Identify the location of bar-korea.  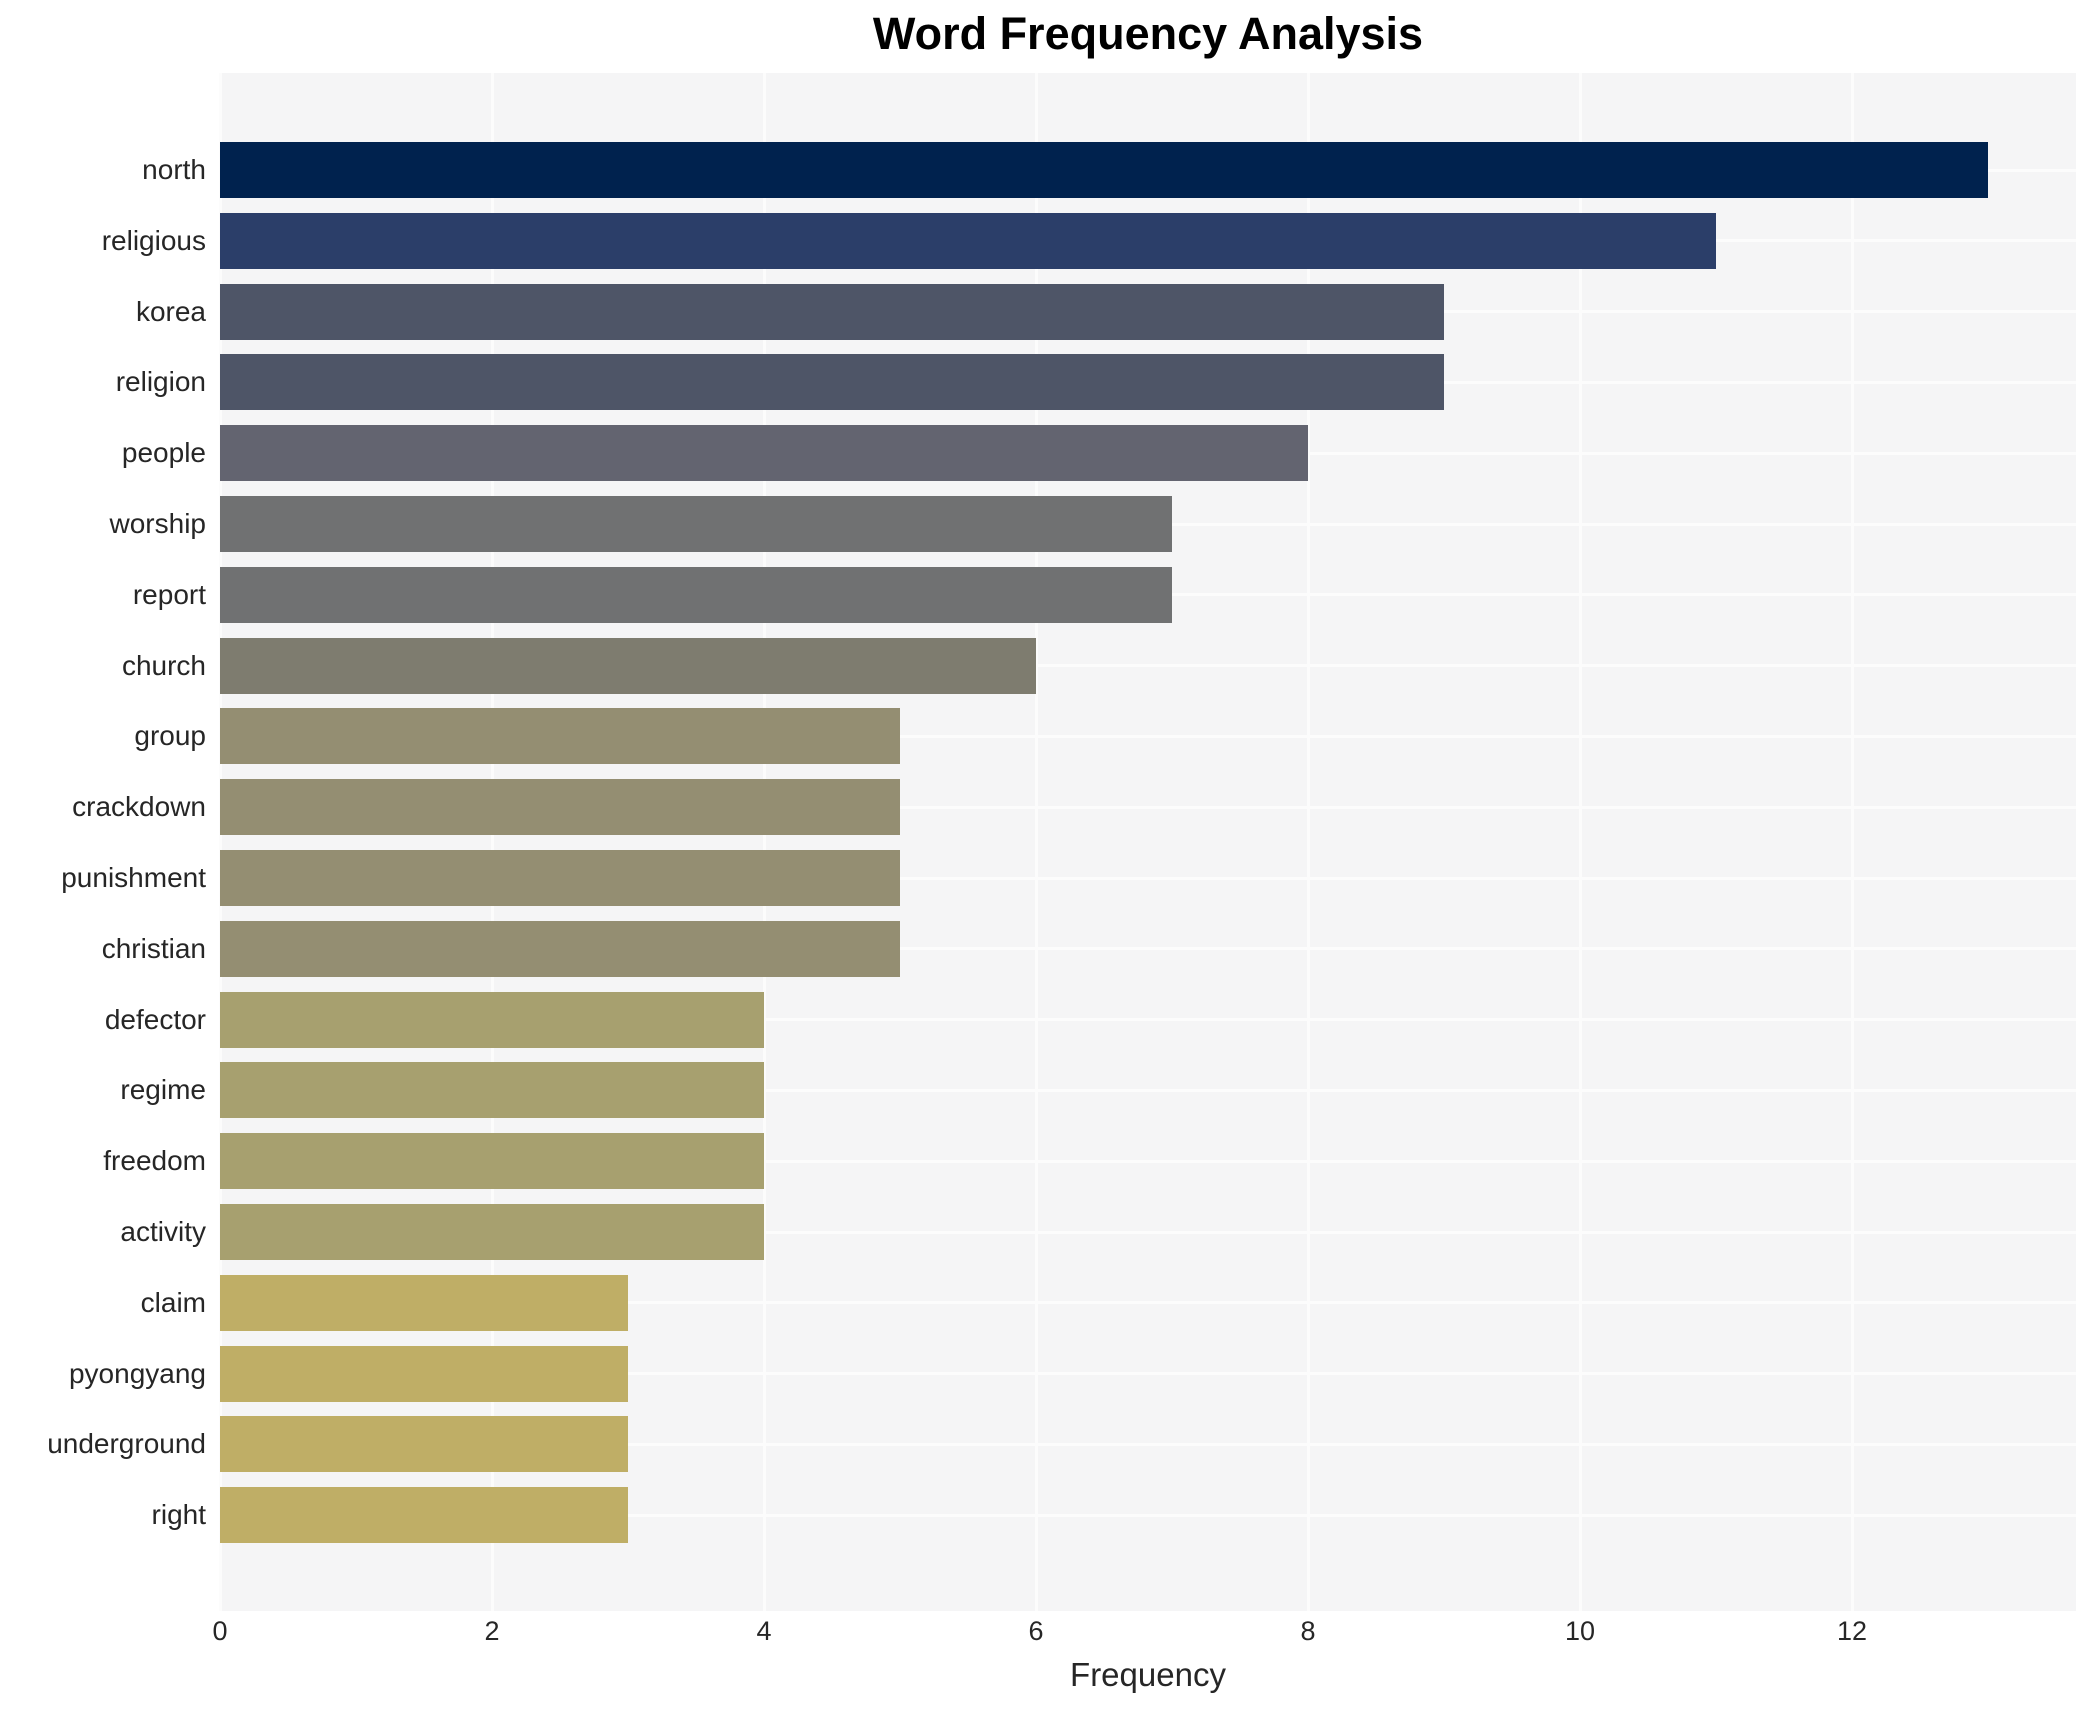
(832, 311).